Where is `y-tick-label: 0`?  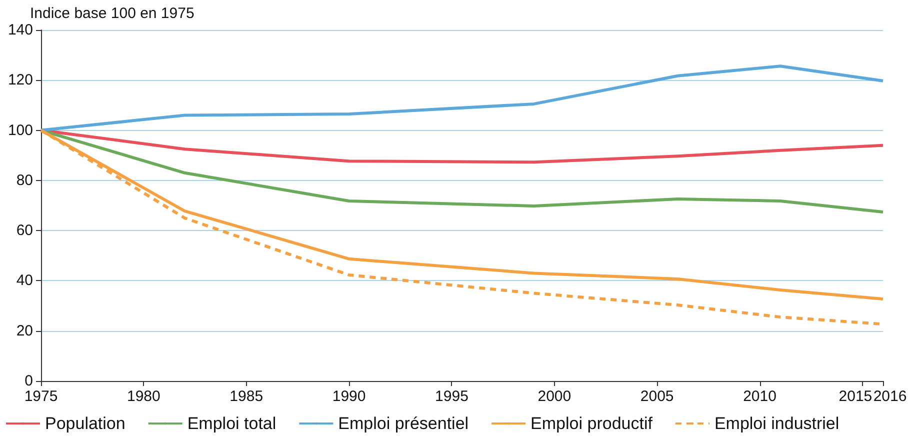
y-tick-label: 0 is located at coordinates (28, 381).